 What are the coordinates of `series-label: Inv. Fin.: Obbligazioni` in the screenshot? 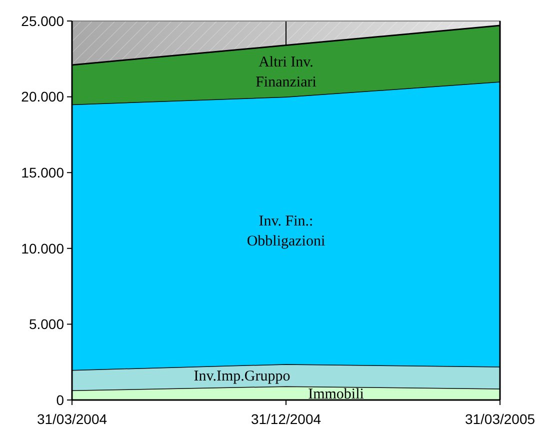 It's located at (286, 232).